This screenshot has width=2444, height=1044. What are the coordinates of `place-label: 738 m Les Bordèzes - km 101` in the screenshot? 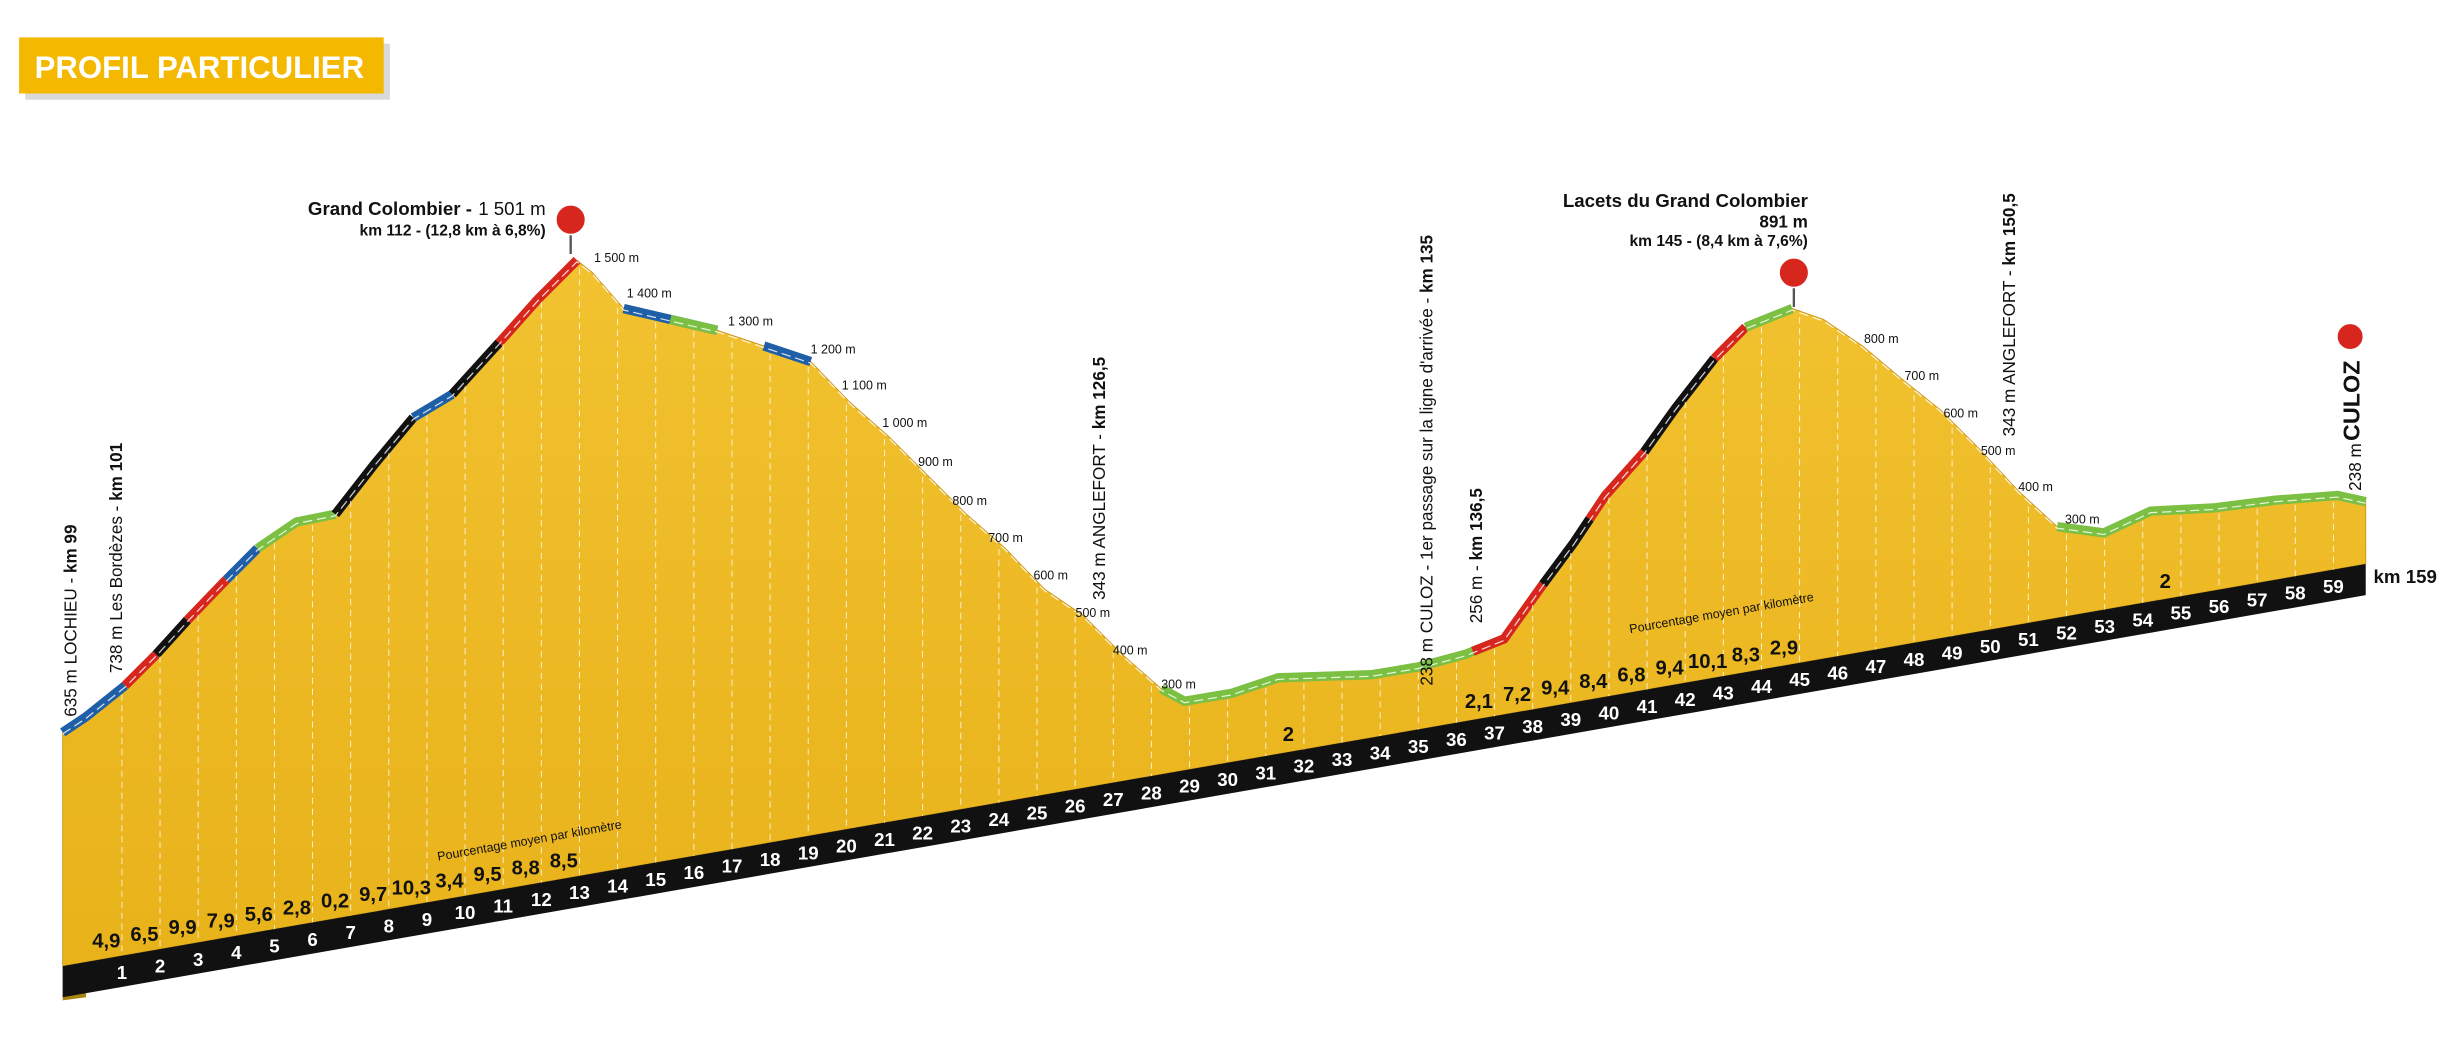 It's located at (116, 557).